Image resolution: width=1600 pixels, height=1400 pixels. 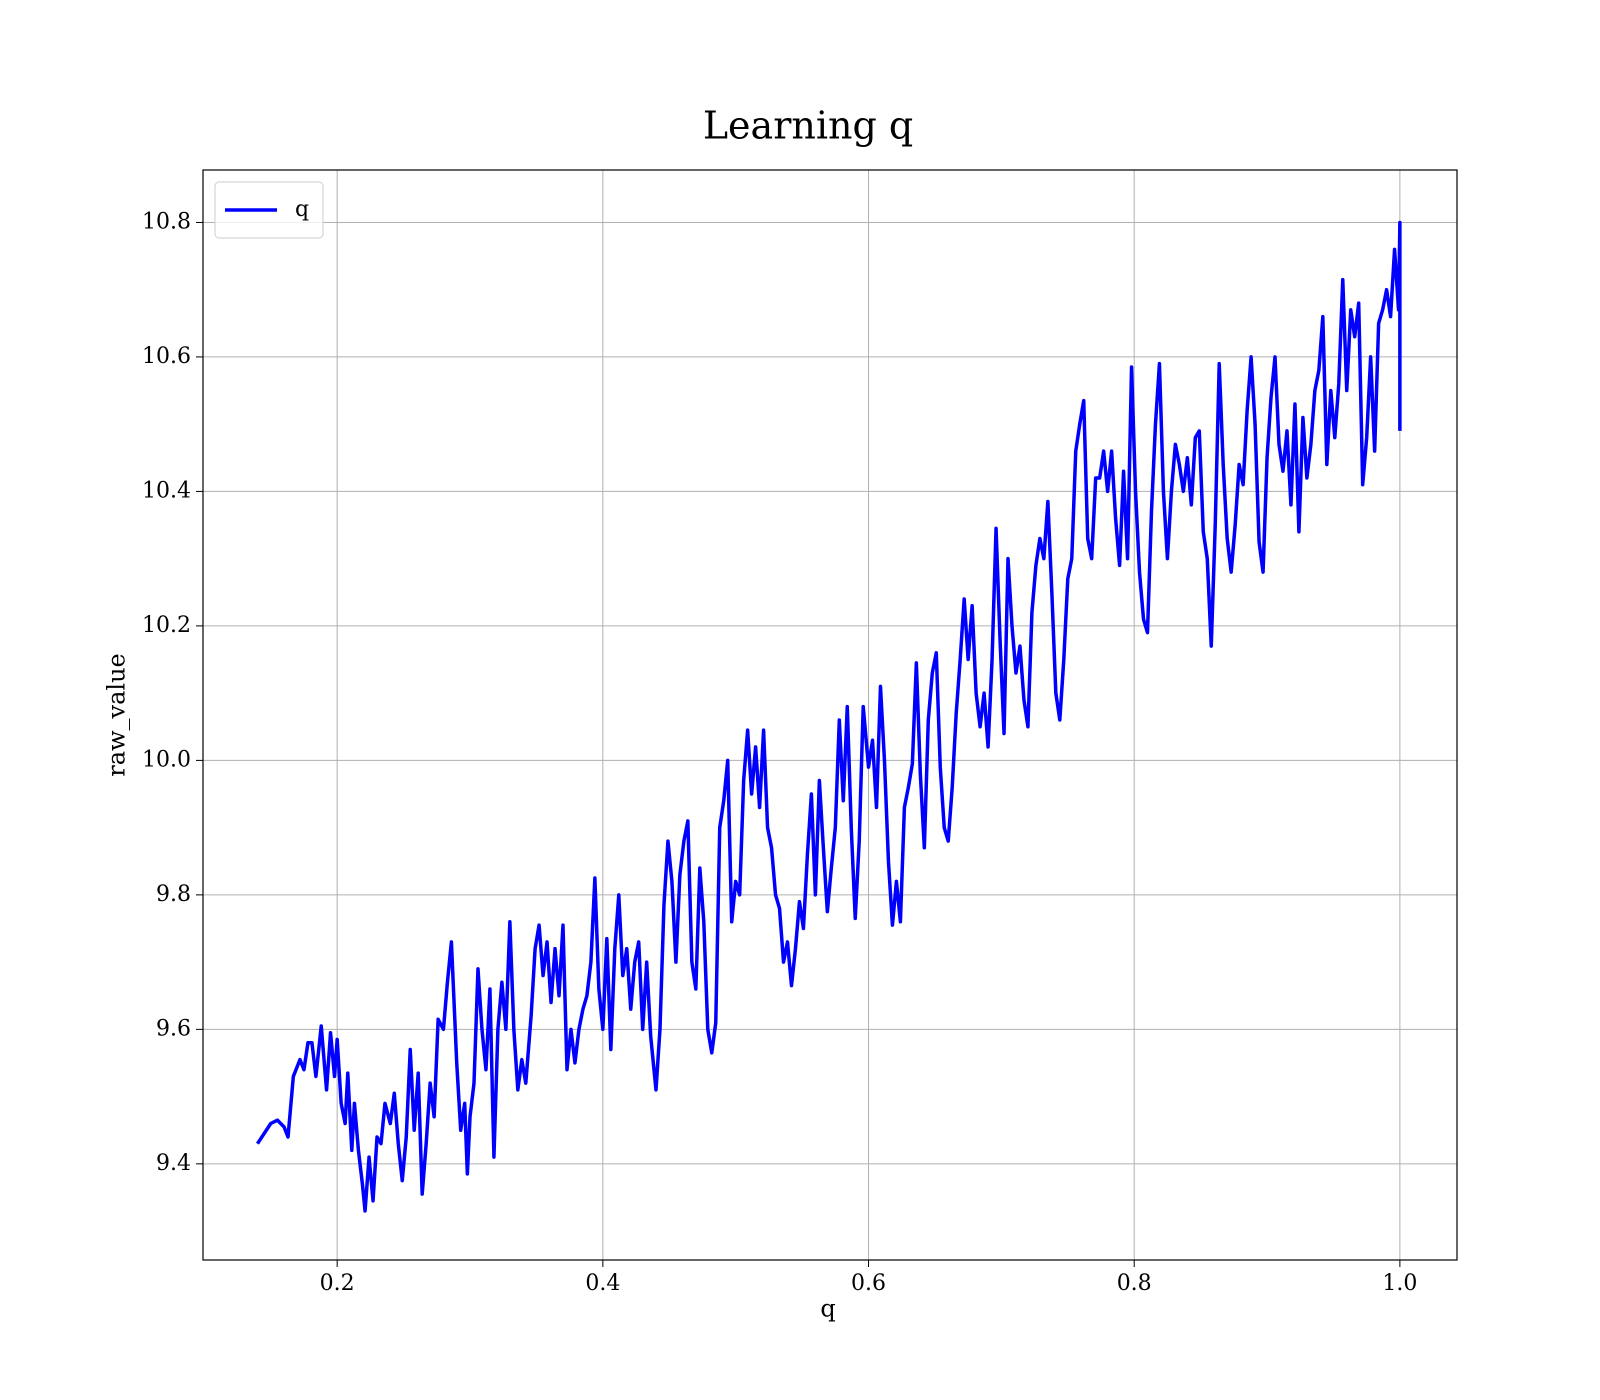 What do you see at coordinates (1399, 1283) in the screenshot?
I see `x-tick-label: 1.0` at bounding box center [1399, 1283].